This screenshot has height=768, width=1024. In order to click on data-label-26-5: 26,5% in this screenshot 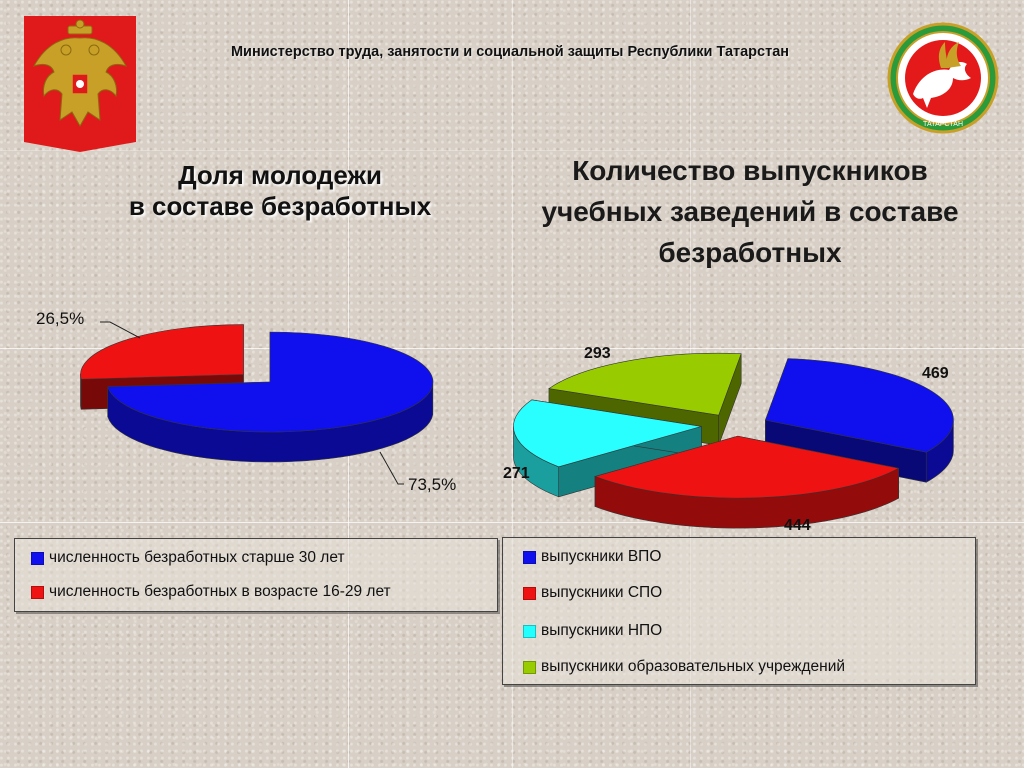, I will do `click(60, 318)`.